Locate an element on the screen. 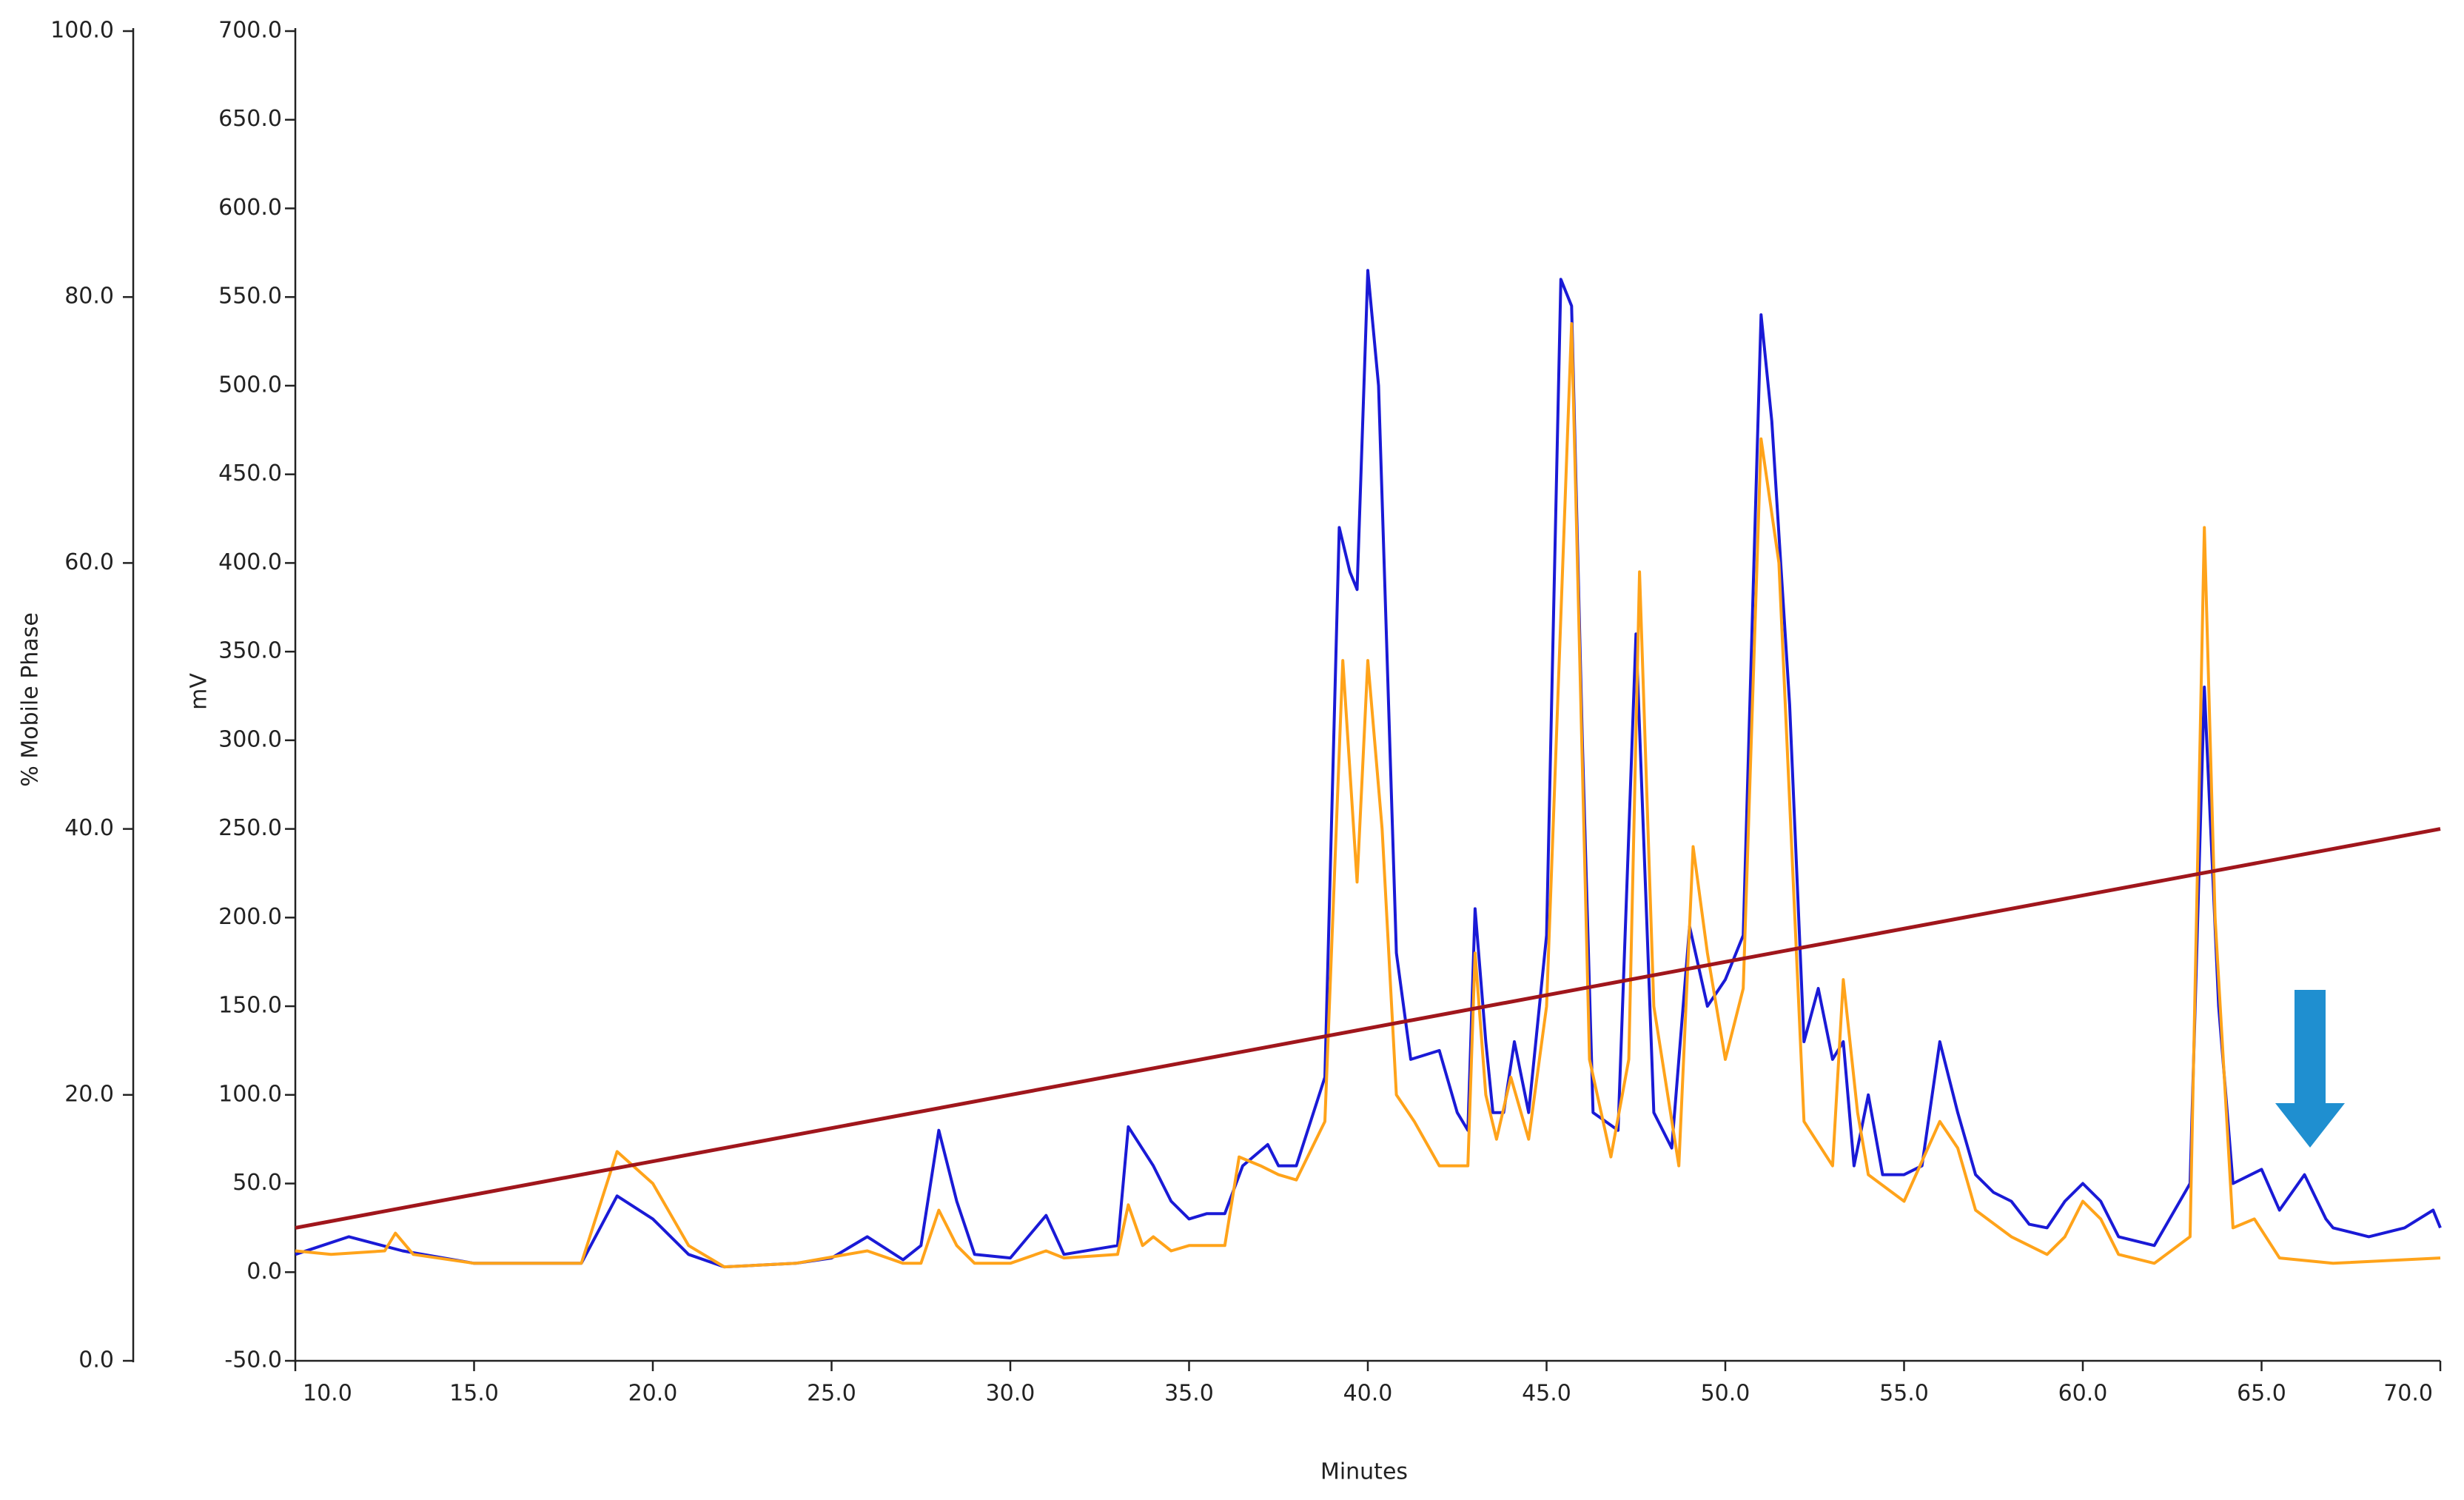  x-tick-label: 50.0 is located at coordinates (1725, 1394).